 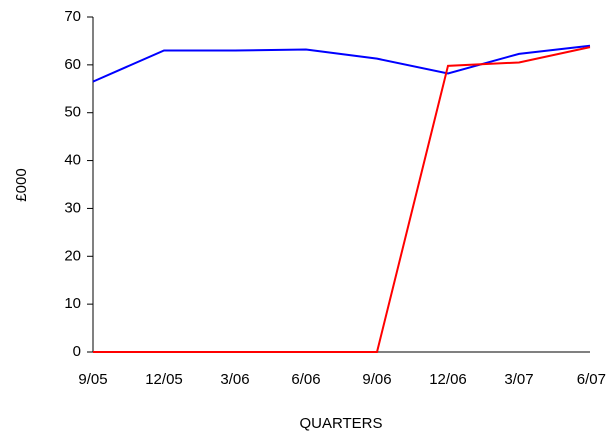 I want to click on y-tick-label: 60, so click(x=72, y=64).